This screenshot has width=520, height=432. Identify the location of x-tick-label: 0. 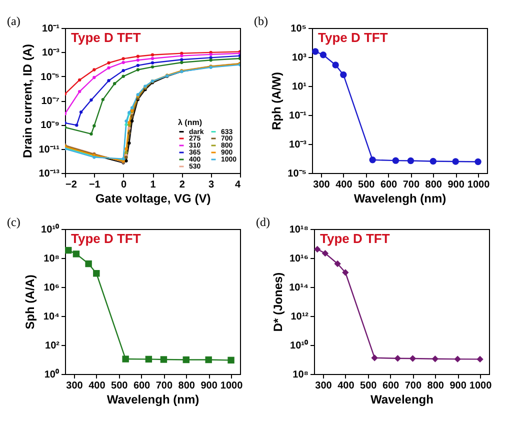
(124, 185).